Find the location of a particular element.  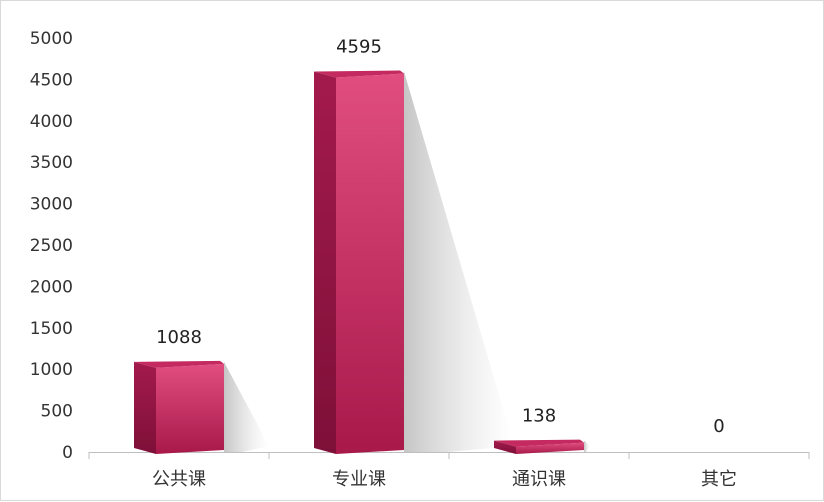

y-tick-label: 5000 is located at coordinates (51, 39).